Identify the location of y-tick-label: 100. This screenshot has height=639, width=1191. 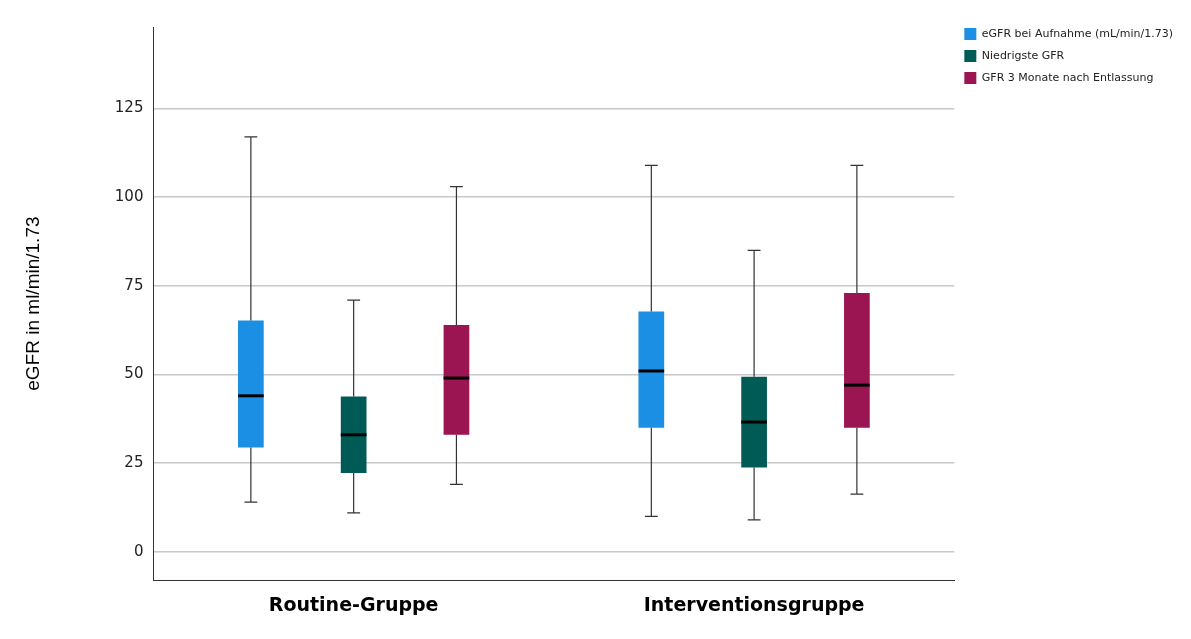
(129, 196).